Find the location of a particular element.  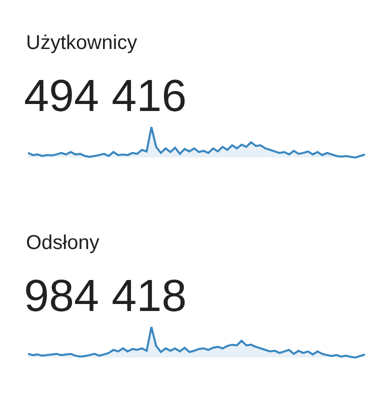

chart-subtitle: 494 416 is located at coordinates (105, 96).